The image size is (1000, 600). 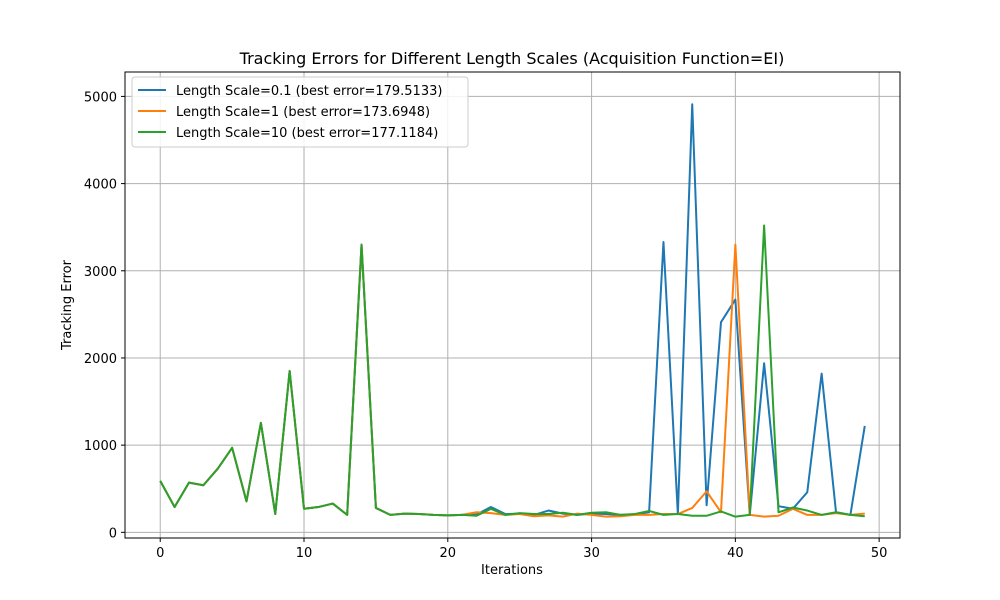 What do you see at coordinates (735, 553) in the screenshot?
I see `x-tick-label: 40` at bounding box center [735, 553].